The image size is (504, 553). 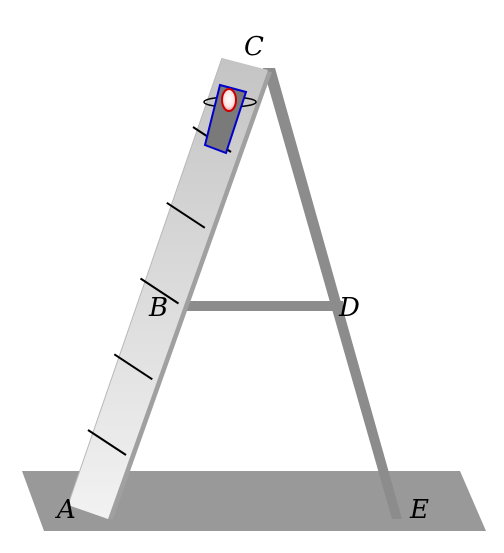 What do you see at coordinates (254, 501) in the screenshot?
I see `ground-plane` at bounding box center [254, 501].